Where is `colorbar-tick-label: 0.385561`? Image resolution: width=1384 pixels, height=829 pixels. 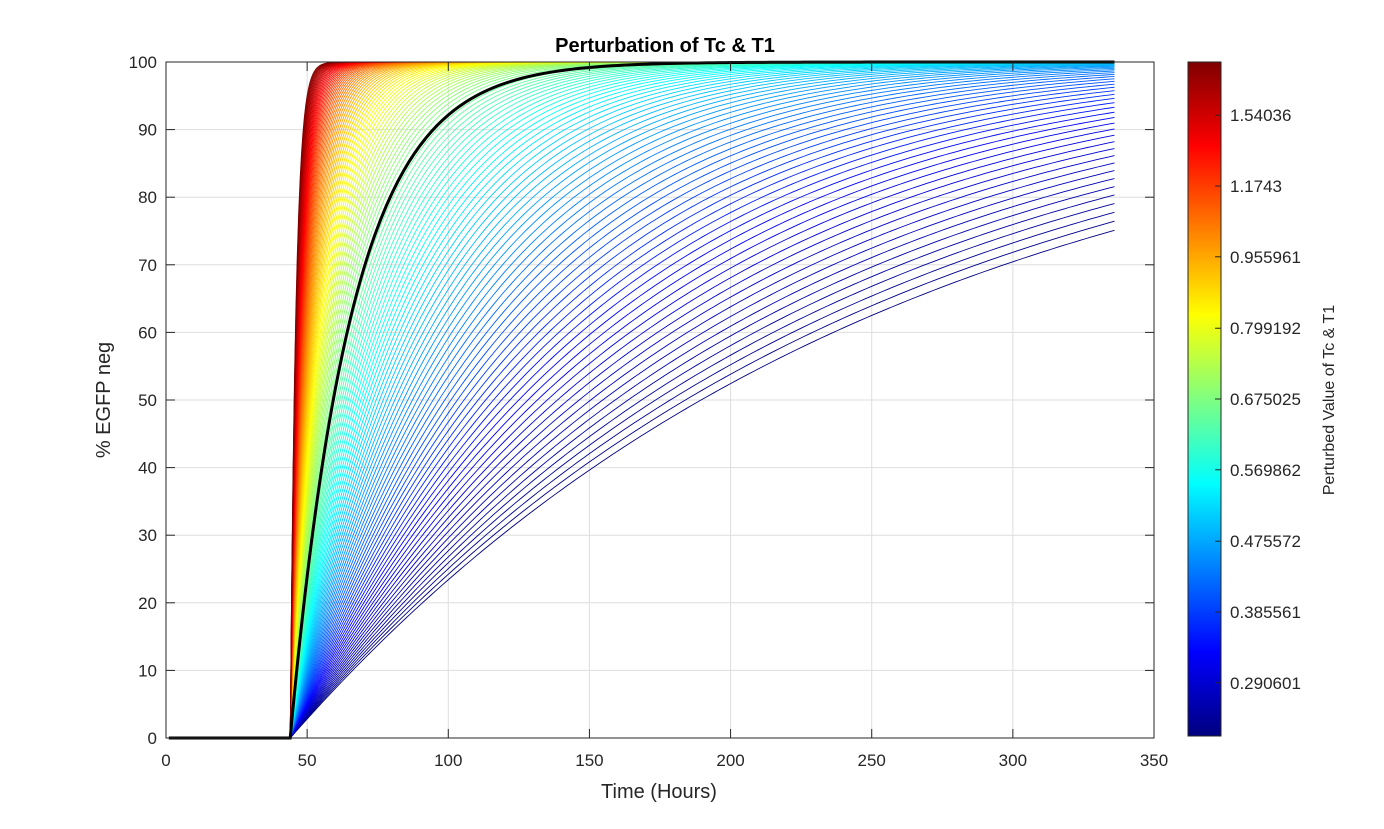
colorbar-tick-label: 0.385561 is located at coordinates (1265, 612).